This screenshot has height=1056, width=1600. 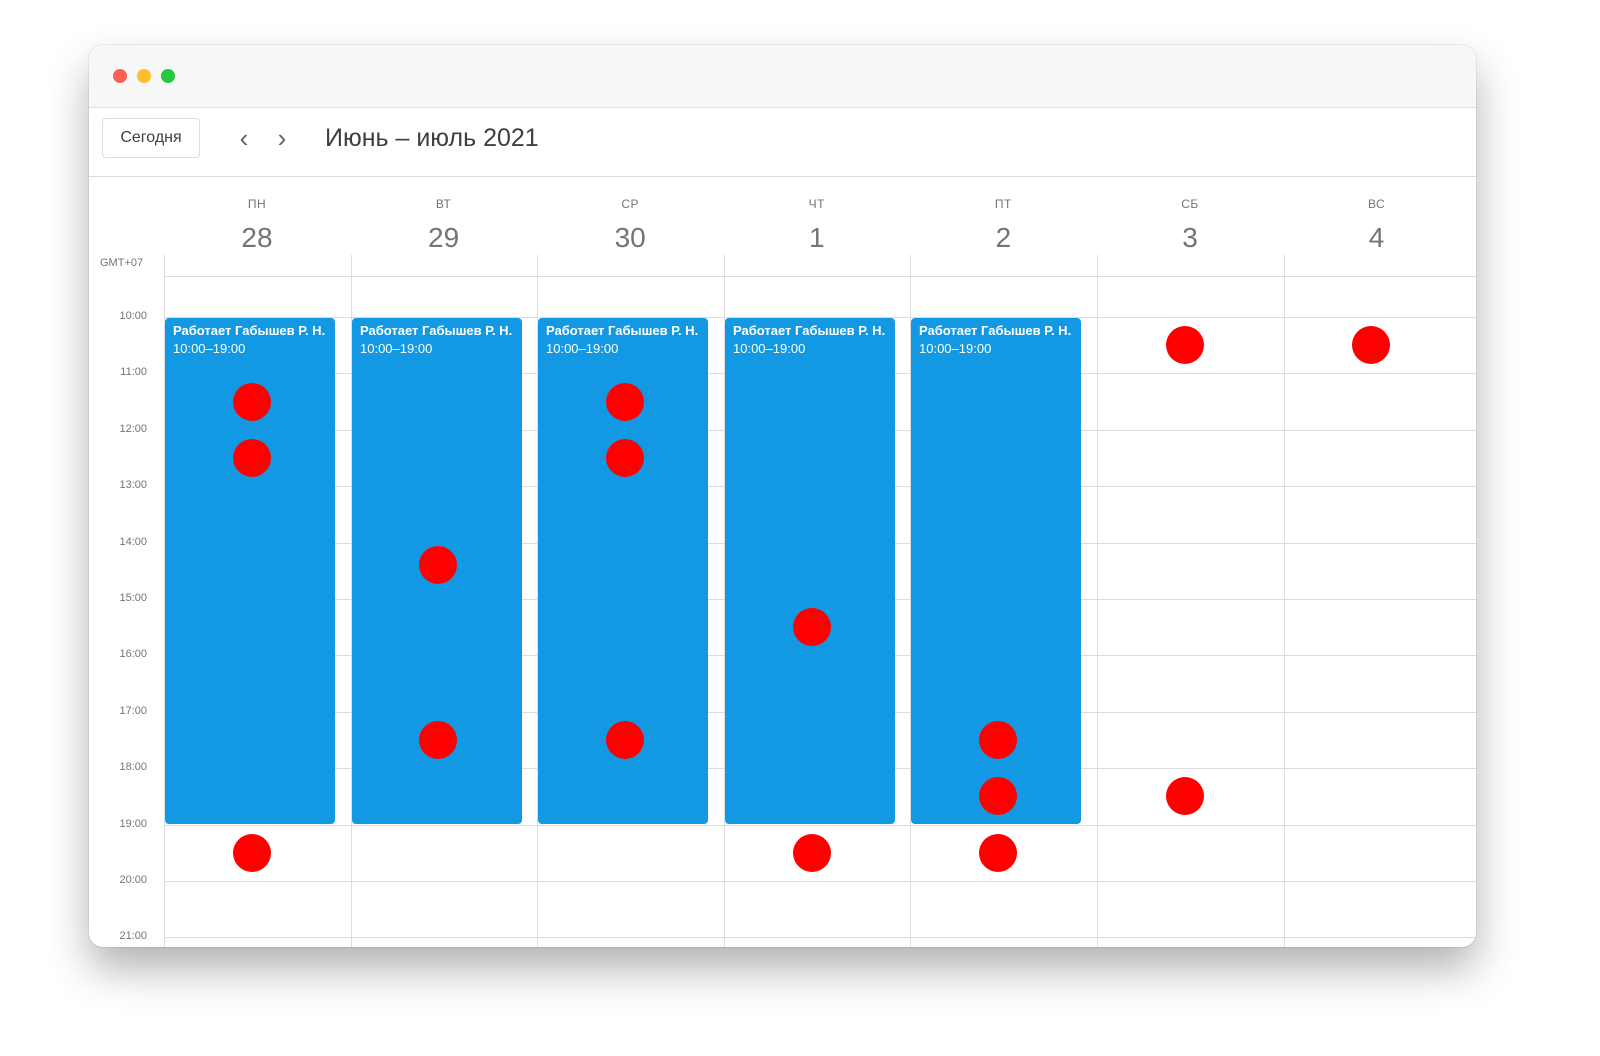 What do you see at coordinates (133, 316) in the screenshot?
I see `hour-label: 10:00` at bounding box center [133, 316].